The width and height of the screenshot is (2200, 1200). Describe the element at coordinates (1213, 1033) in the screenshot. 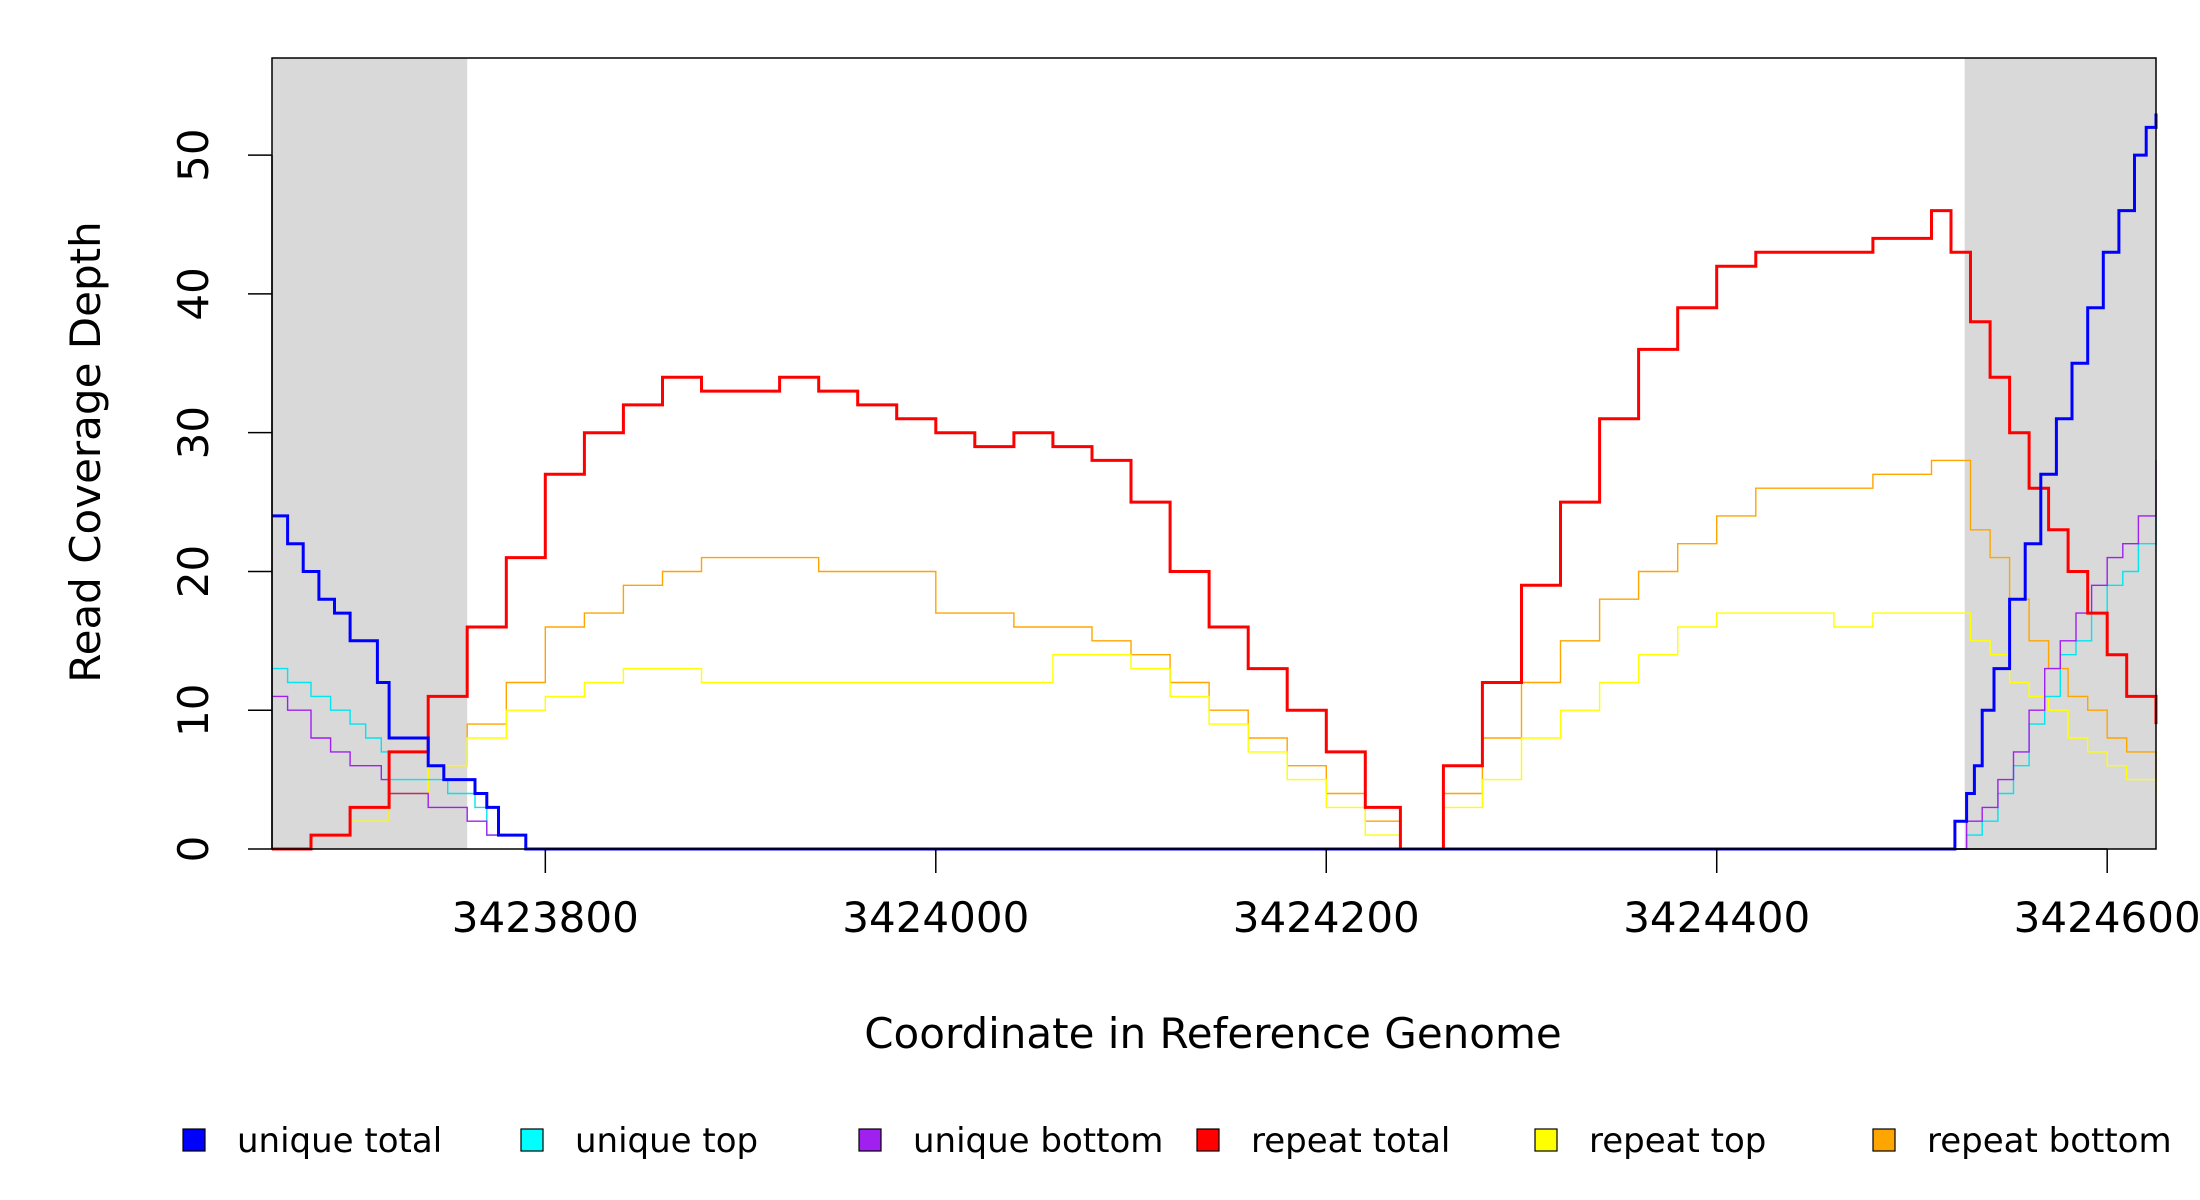

I see `x-axis-title: Coordinate in Reference Genome` at that location.